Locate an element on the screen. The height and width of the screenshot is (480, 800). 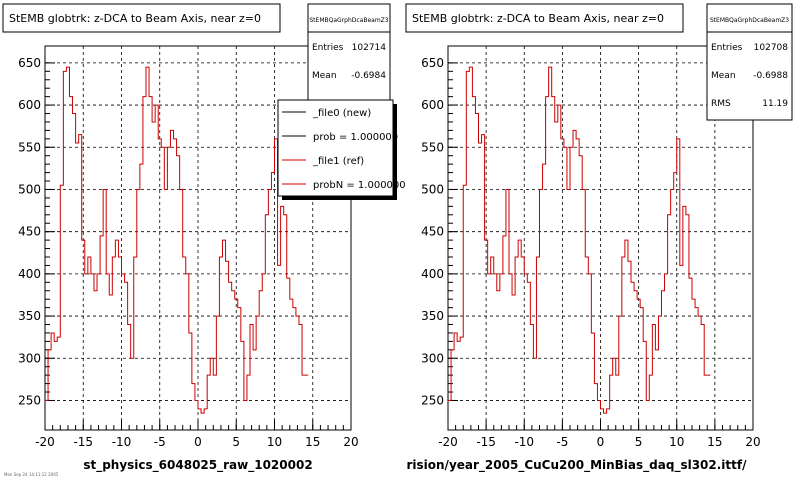
footer-timestamp: Mon Sep 24 14:11:12 2005 is located at coordinates (31, 474).